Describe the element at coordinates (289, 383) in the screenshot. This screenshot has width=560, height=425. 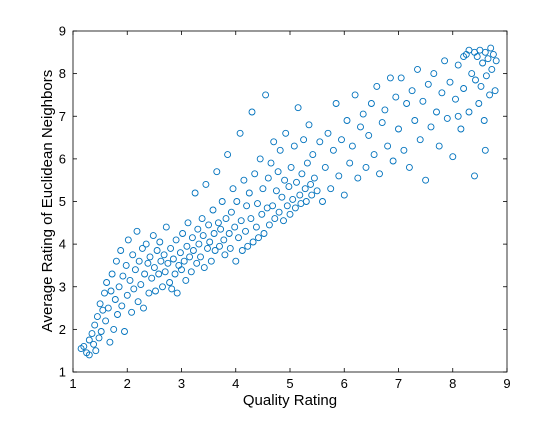
I see `x-tick-label: 5` at that location.